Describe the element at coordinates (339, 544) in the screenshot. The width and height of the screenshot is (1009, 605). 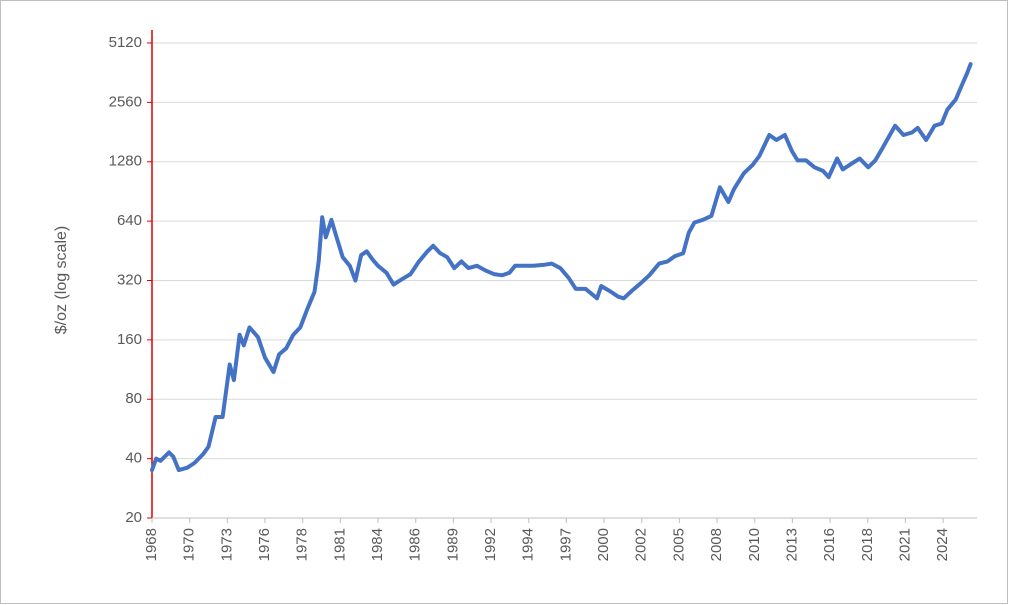
I see `x-tick-label: 1981` at that location.